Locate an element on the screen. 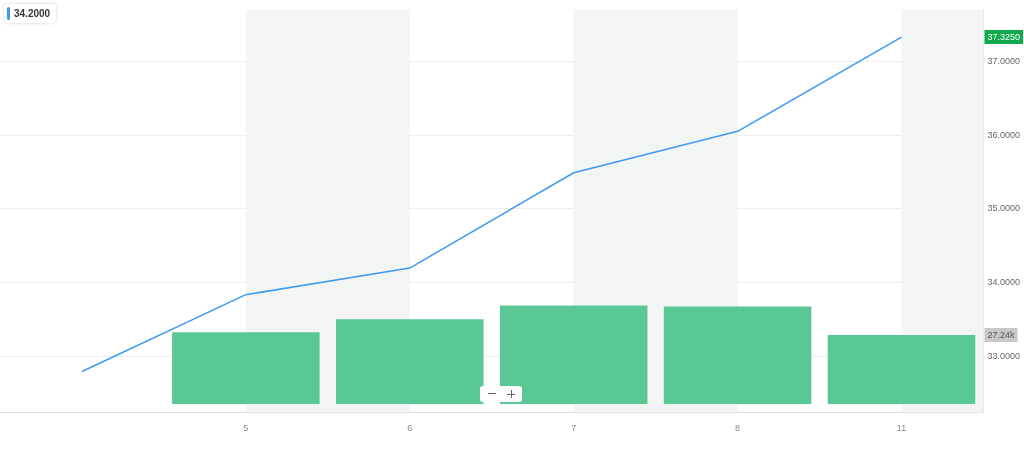 The image size is (1024, 451). annotation: 34.2000 is located at coordinates (32, 13).